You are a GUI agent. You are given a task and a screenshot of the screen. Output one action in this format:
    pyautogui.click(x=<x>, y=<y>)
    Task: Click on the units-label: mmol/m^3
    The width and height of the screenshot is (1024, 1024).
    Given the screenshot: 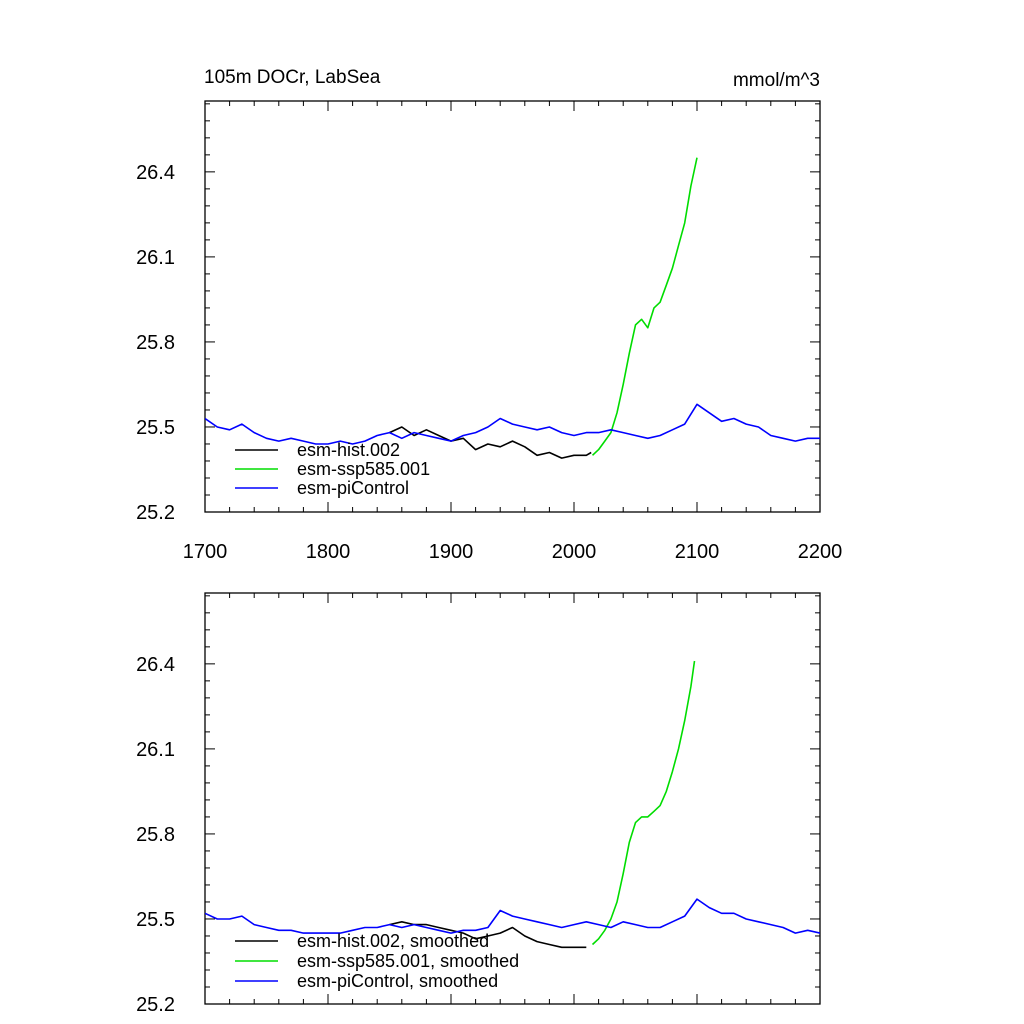 What is the action you would take?
    pyautogui.click(x=776, y=80)
    